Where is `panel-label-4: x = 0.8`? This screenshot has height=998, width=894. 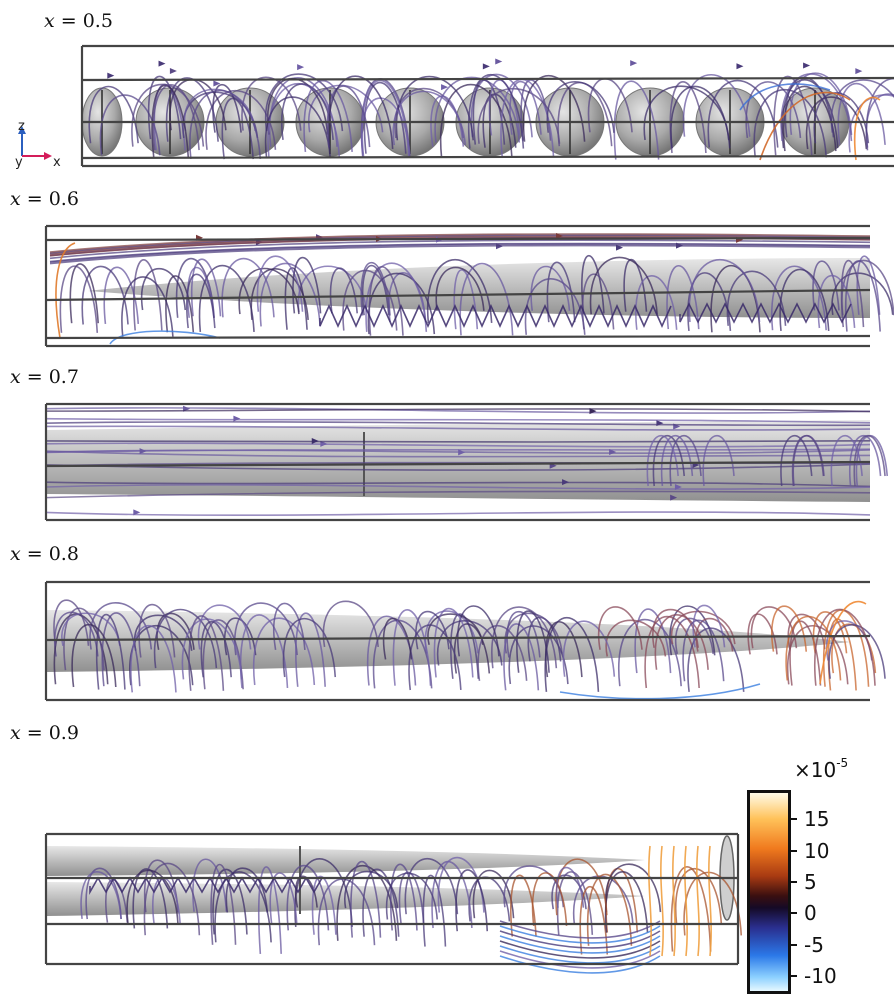 panel-label-4: x = 0.8 is located at coordinates (44, 554).